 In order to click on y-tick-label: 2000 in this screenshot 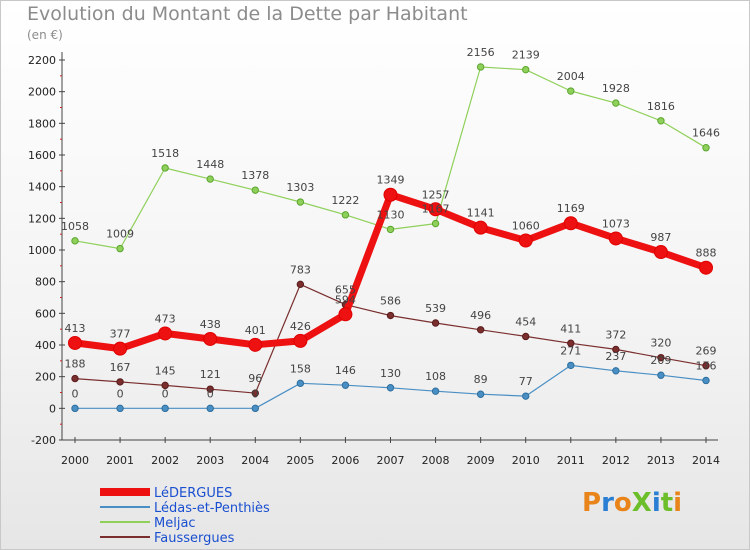, I will do `click(42, 92)`.